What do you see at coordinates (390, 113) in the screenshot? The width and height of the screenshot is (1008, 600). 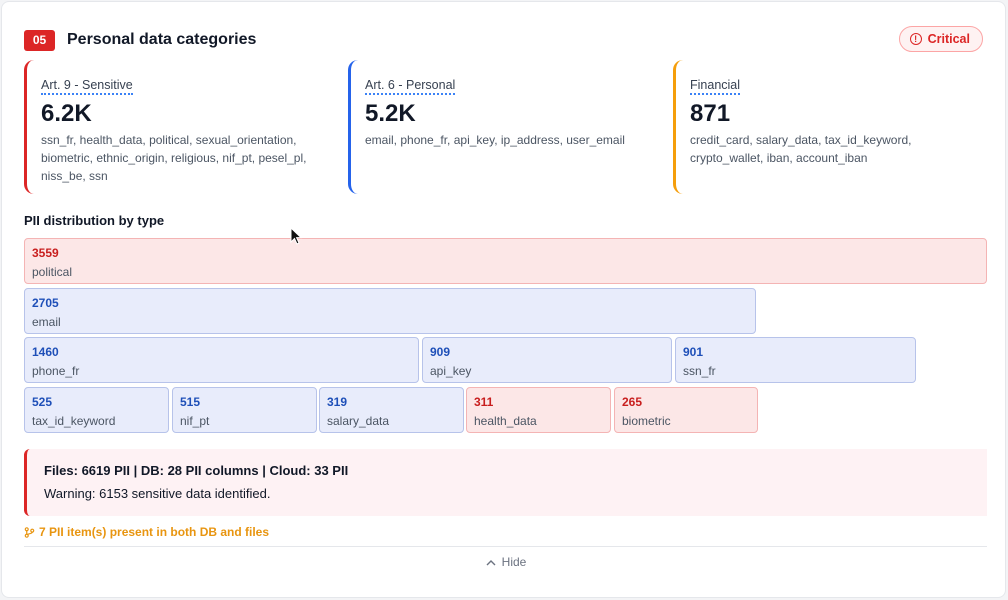 I see `category-value: 5.2K` at bounding box center [390, 113].